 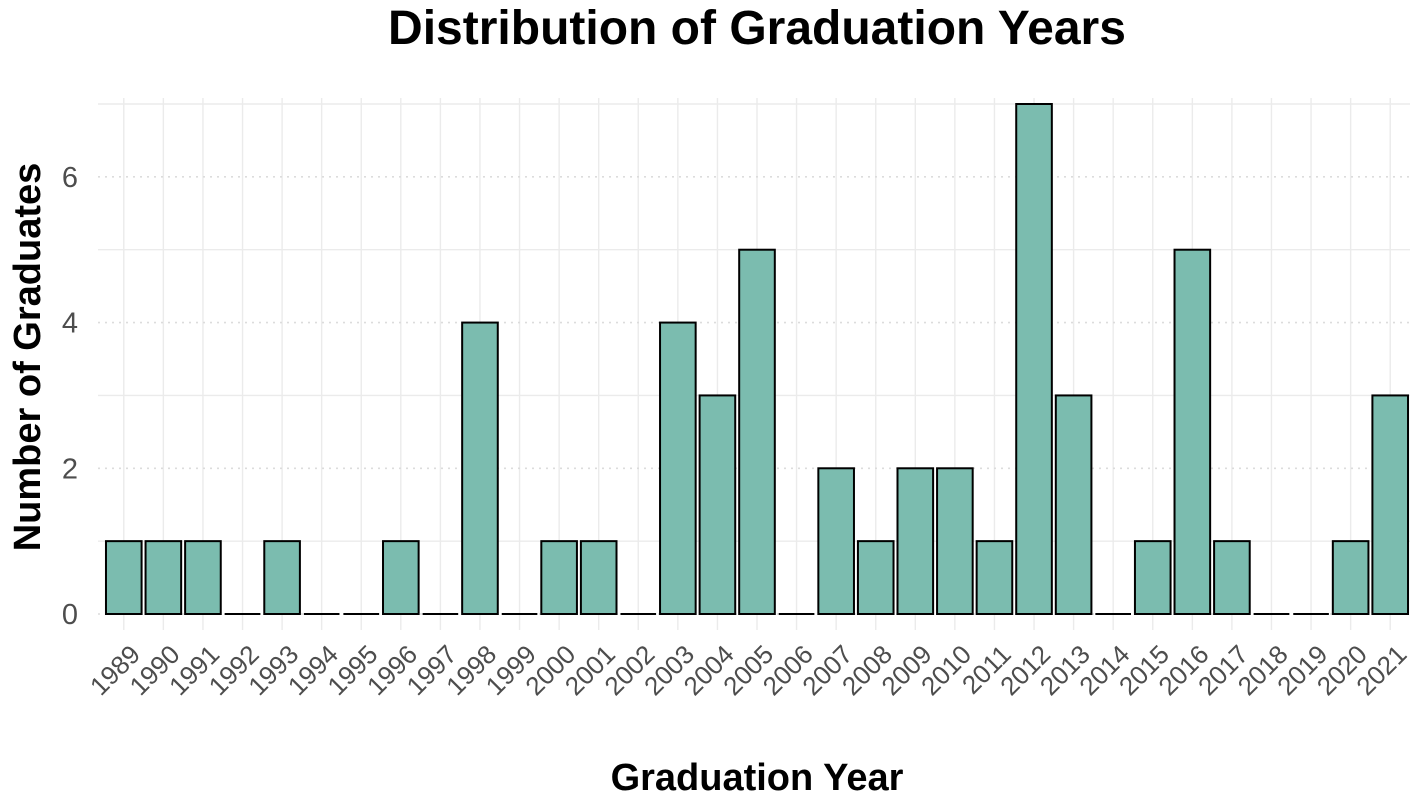 I want to click on y-tick-label: 2, so click(x=70, y=469).